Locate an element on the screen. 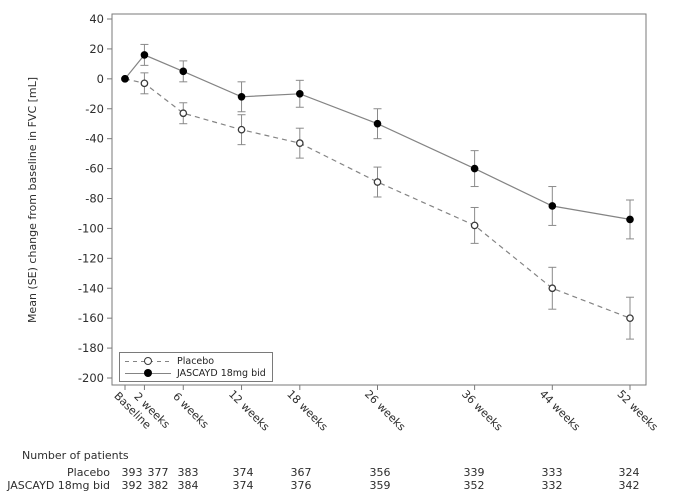 This screenshot has width=683, height=502. patient-count: 339 is located at coordinates (474, 472).